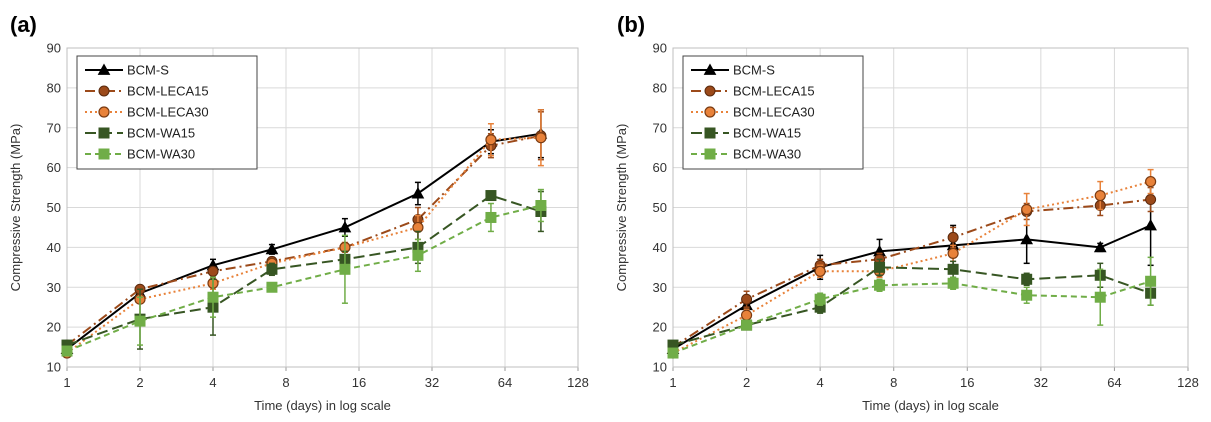 The height and width of the screenshot is (422, 1211). I want to click on x-tick-label: 32, so click(1041, 382).